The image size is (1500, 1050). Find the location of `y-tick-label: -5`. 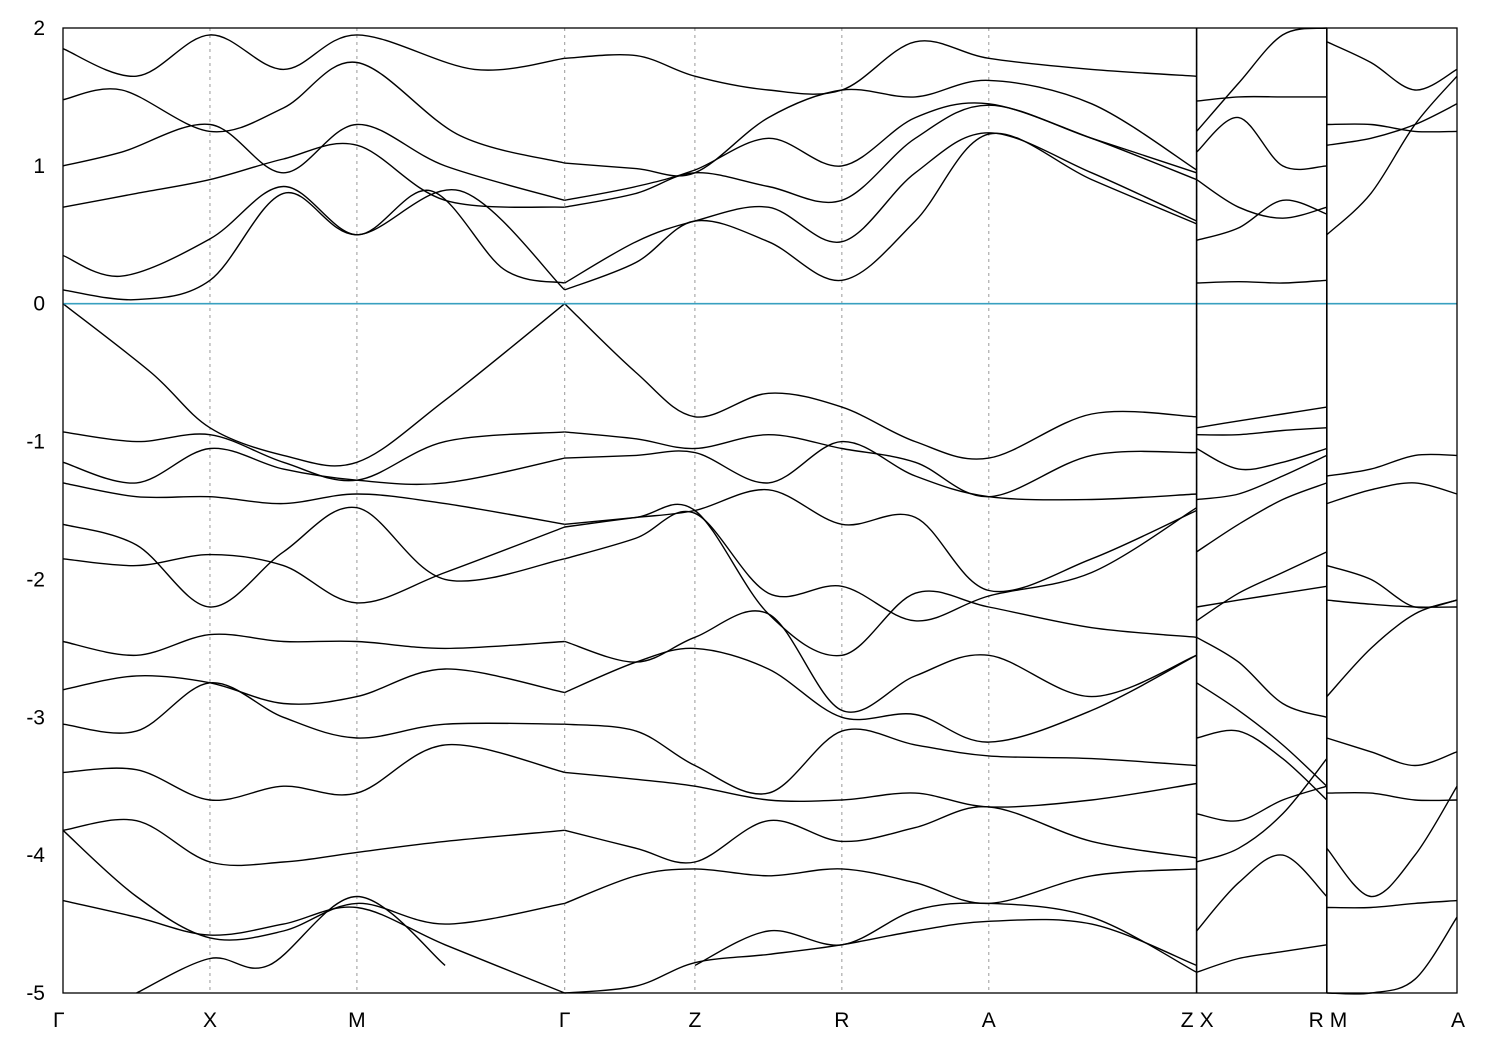

y-tick-label: -5 is located at coordinates (35, 993).